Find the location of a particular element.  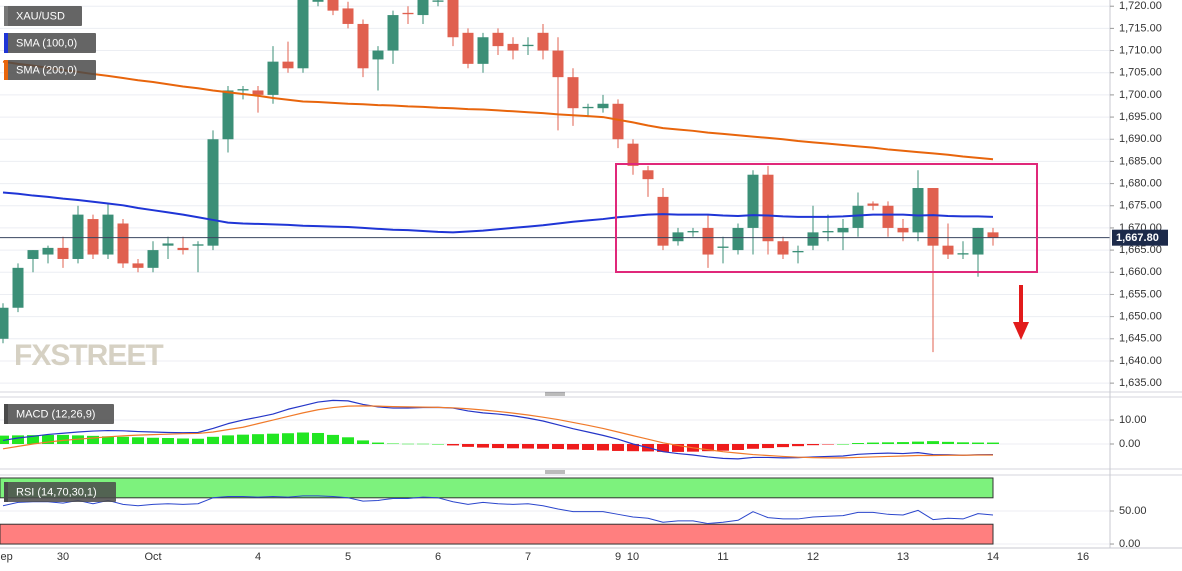

drag-handle is located at coordinates (555, 433).